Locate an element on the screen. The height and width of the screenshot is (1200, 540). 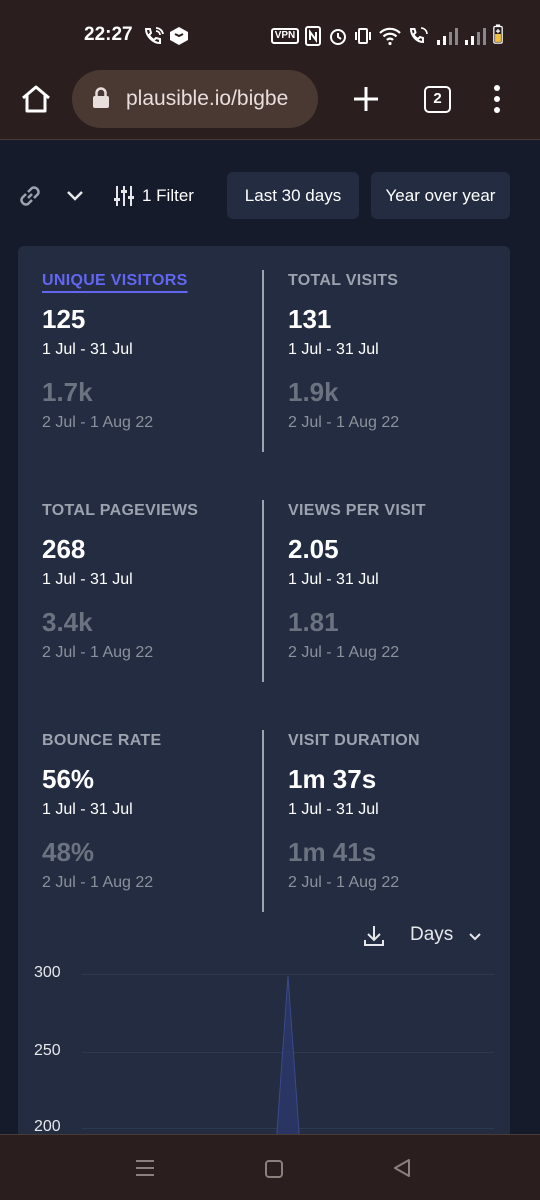
vibrate-icon is located at coordinates (363, 36).